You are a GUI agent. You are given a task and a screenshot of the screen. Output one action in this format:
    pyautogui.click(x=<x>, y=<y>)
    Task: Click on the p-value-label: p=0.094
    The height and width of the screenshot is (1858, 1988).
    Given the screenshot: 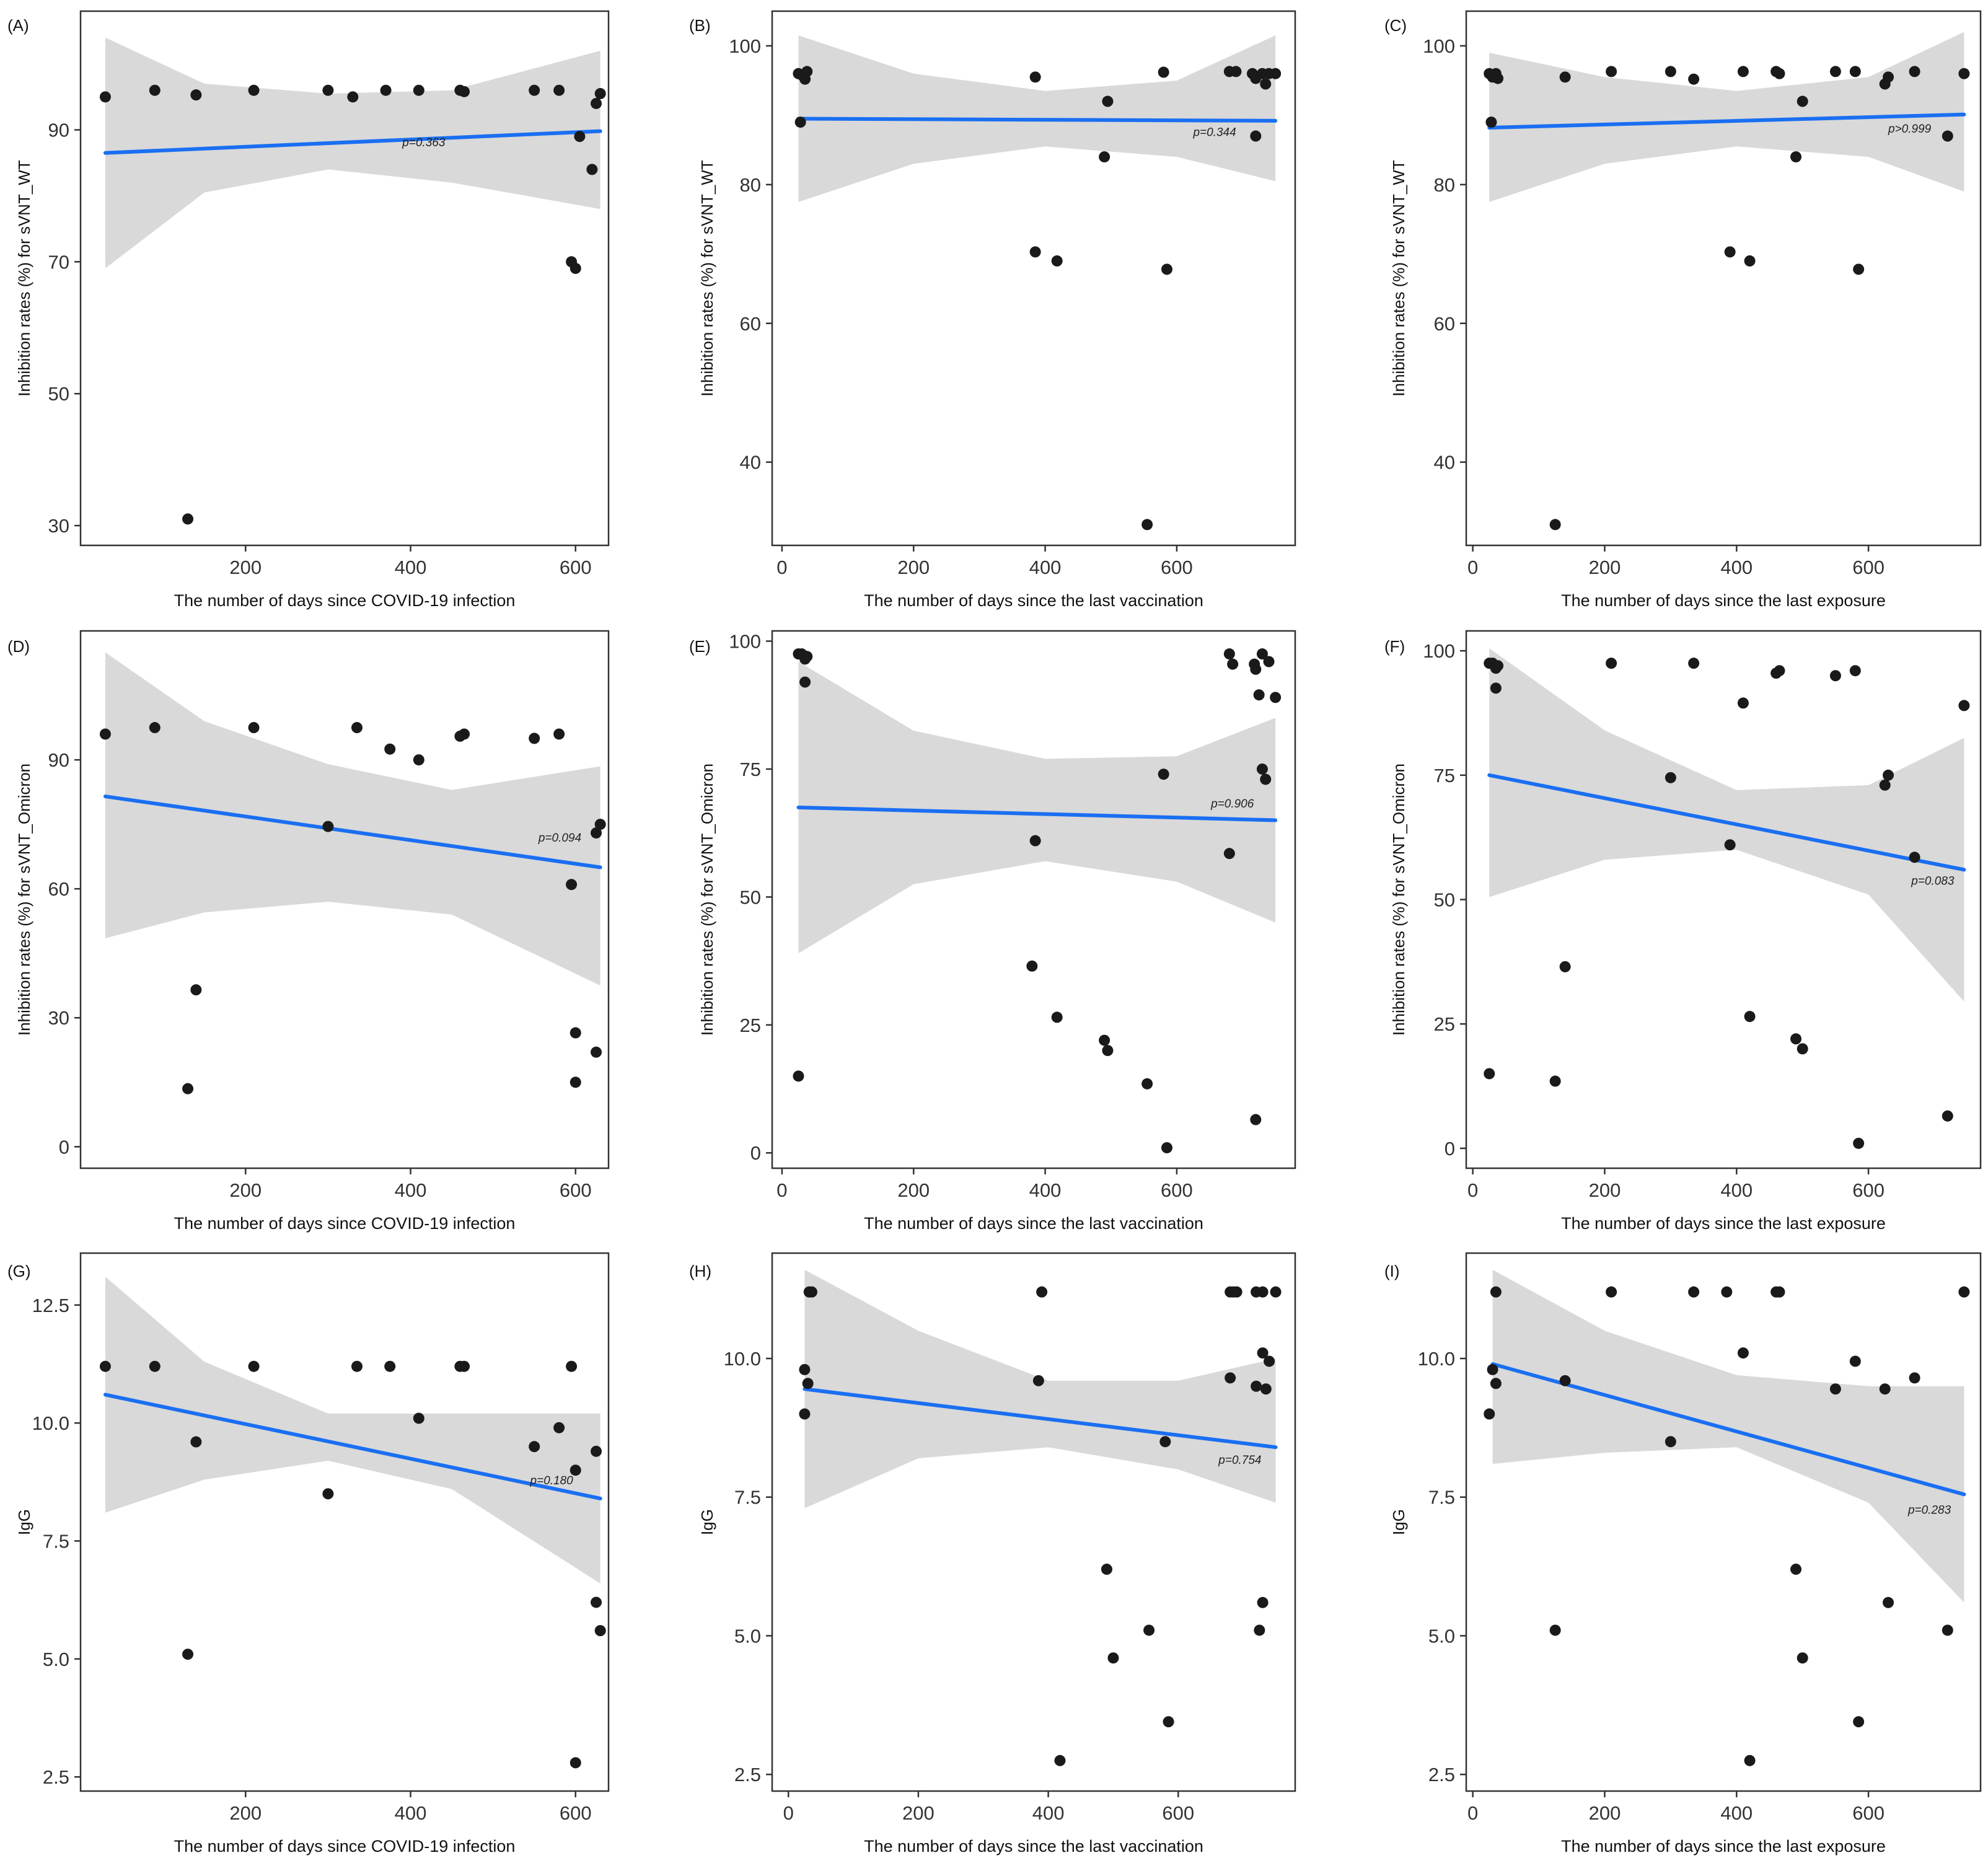 What is the action you would take?
    pyautogui.click(x=559, y=838)
    